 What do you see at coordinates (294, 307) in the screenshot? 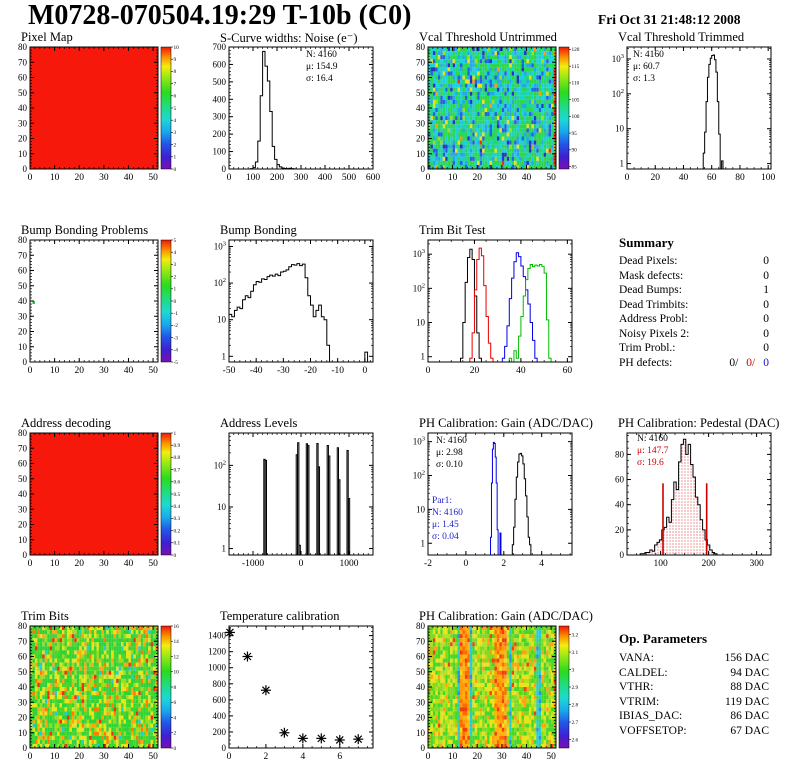
I see `bump-bonding-canvas: -50 -40 -30 -20 -10 0 1 10 102 103` at bounding box center [294, 307].